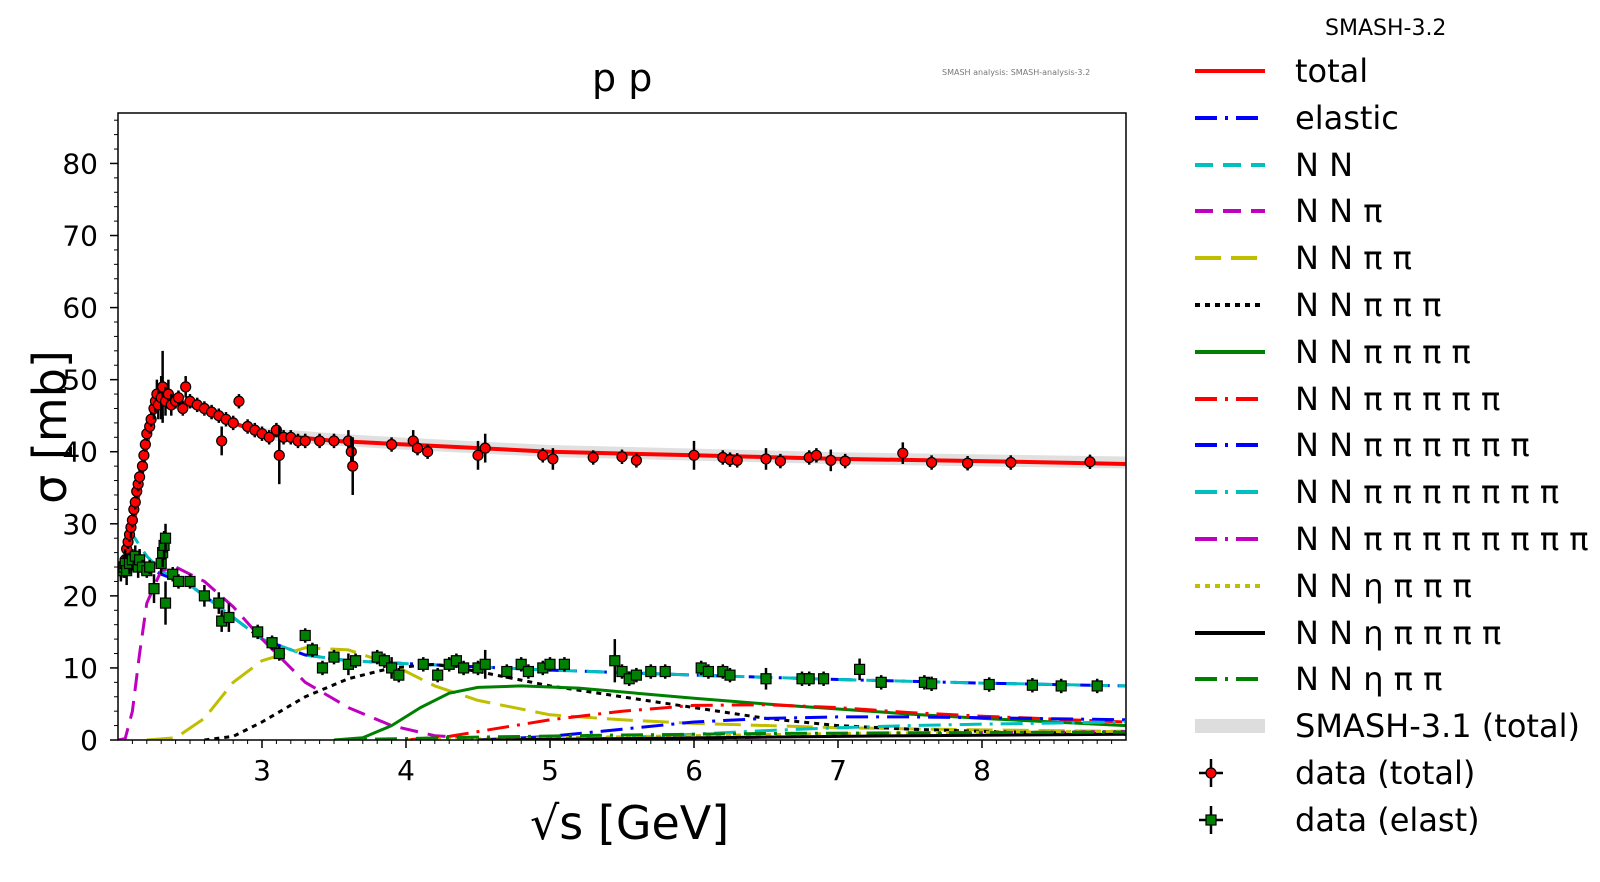 The height and width of the screenshot is (882, 1600). What do you see at coordinates (1324, 164) in the screenshot?
I see `legend-label: N N` at bounding box center [1324, 164].